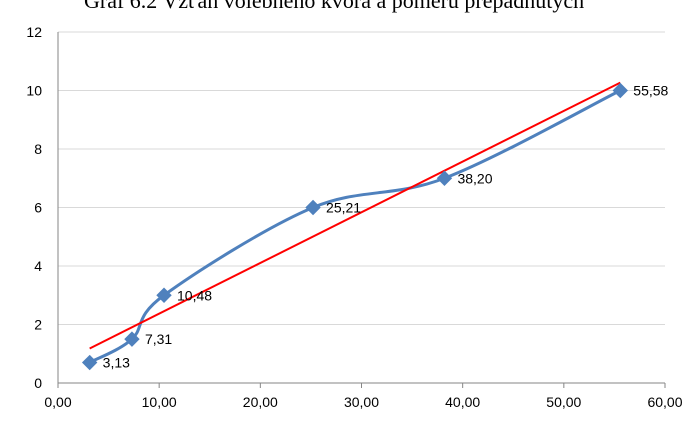 This screenshot has height=423, width=700. I want to click on y-tick-label: 8, so click(38, 149).